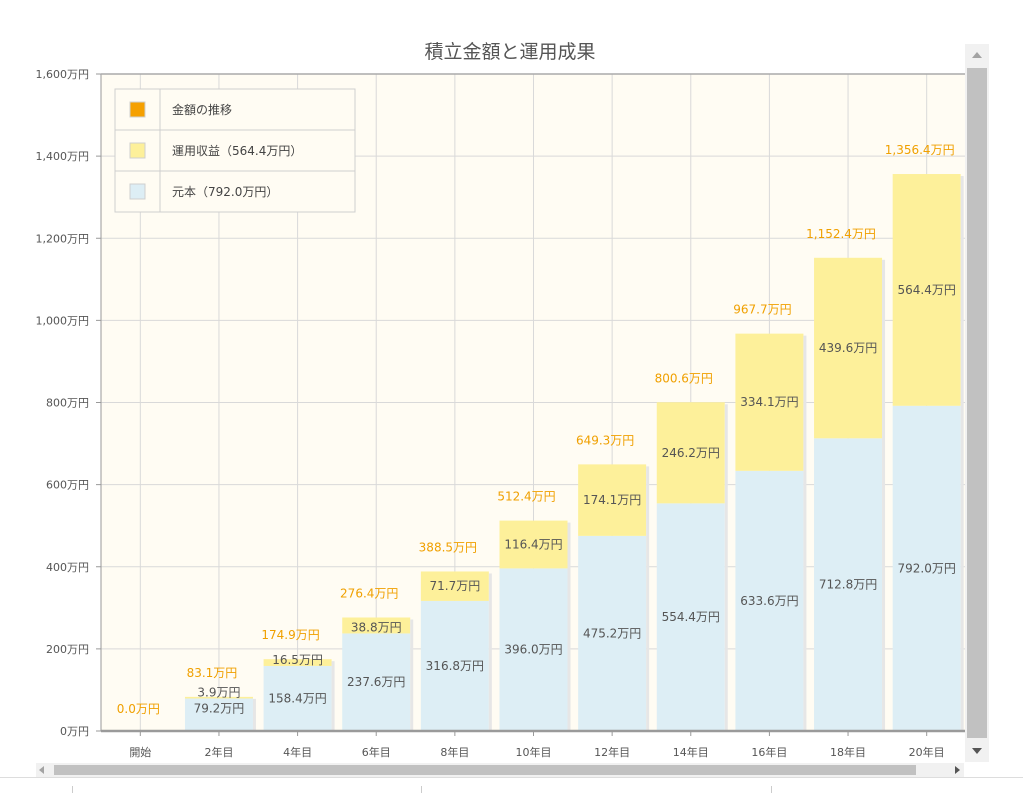  I want to click on x-tick-label: 20年目, so click(927, 752).